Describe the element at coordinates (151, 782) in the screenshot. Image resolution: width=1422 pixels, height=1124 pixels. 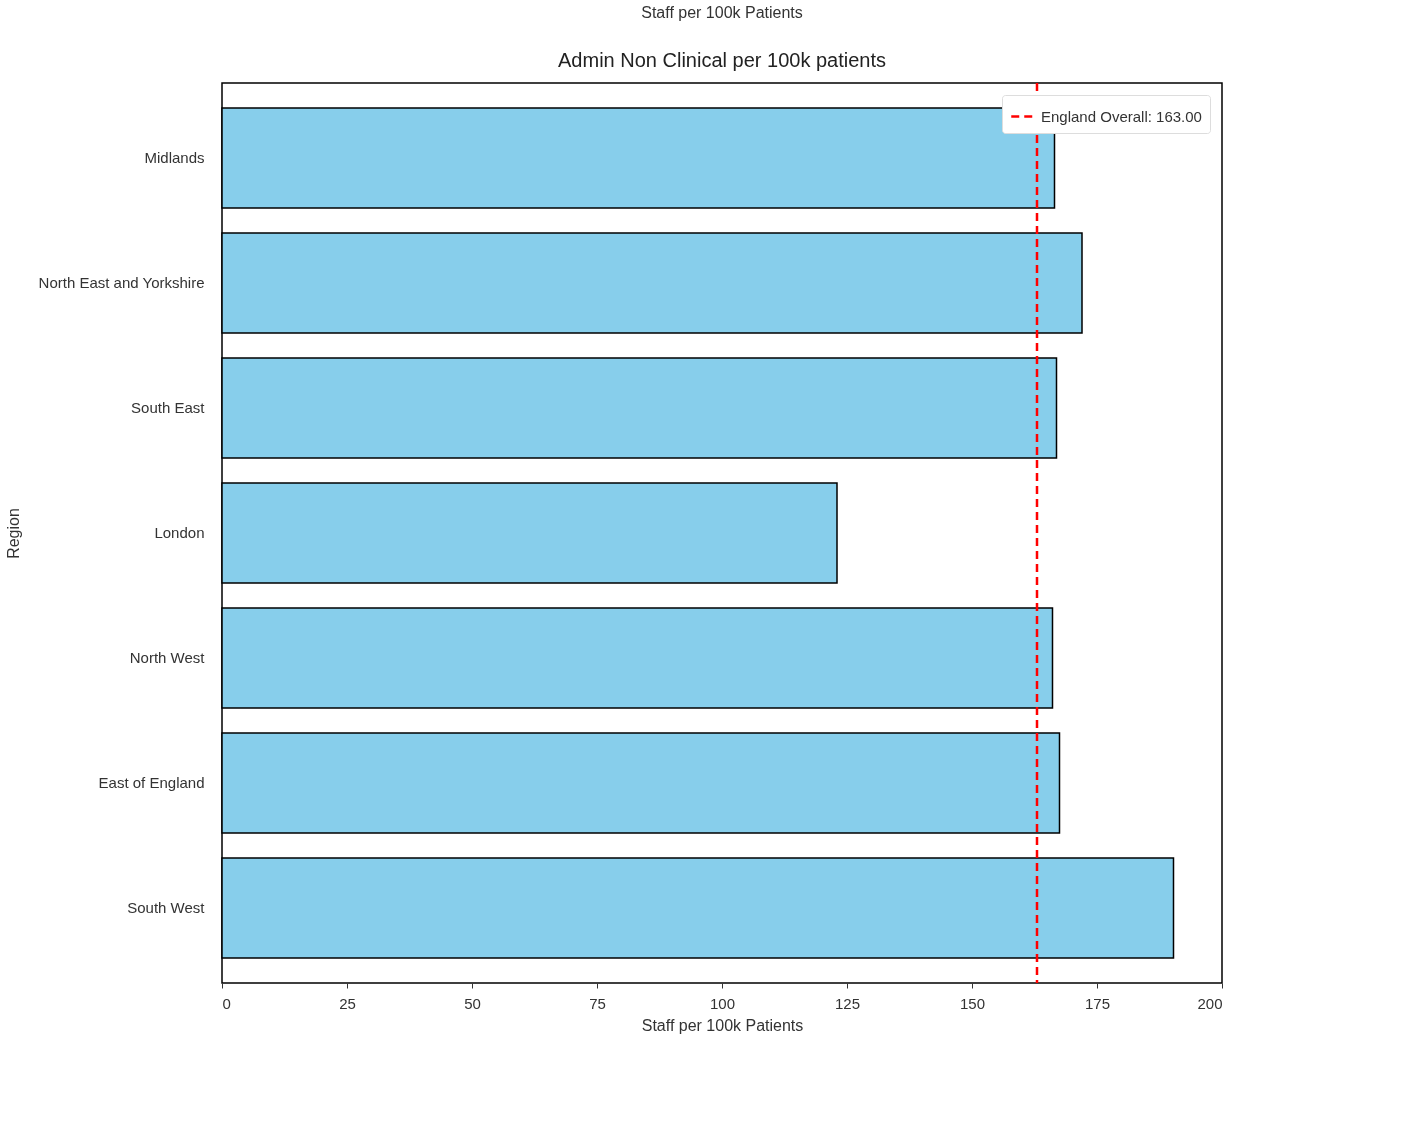
I see `y-tick-label: East of England` at that location.